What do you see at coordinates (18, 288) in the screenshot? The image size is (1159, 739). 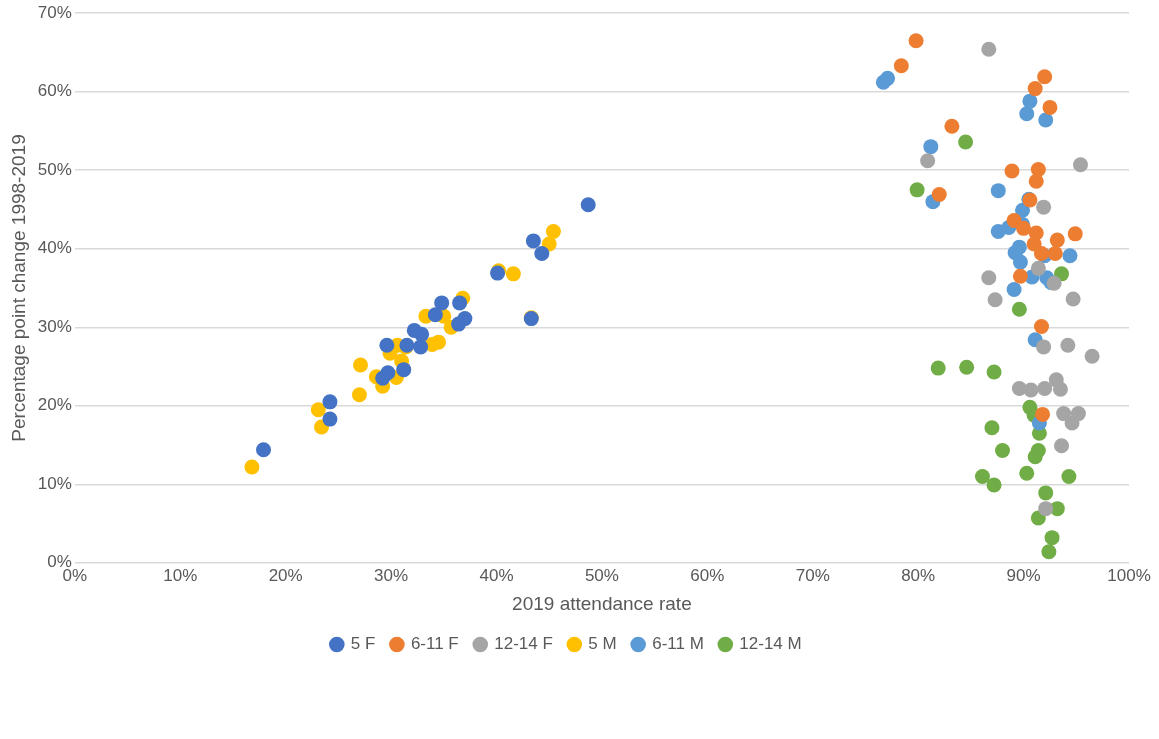 I see `y-axis-title: Percentage point change 1998-2019` at bounding box center [18, 288].